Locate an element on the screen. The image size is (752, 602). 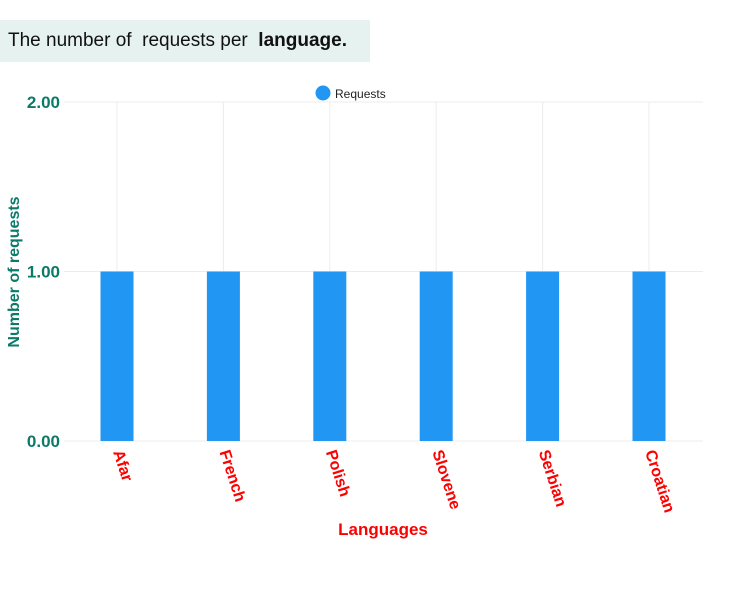
bar-slovene is located at coordinates (436, 356).